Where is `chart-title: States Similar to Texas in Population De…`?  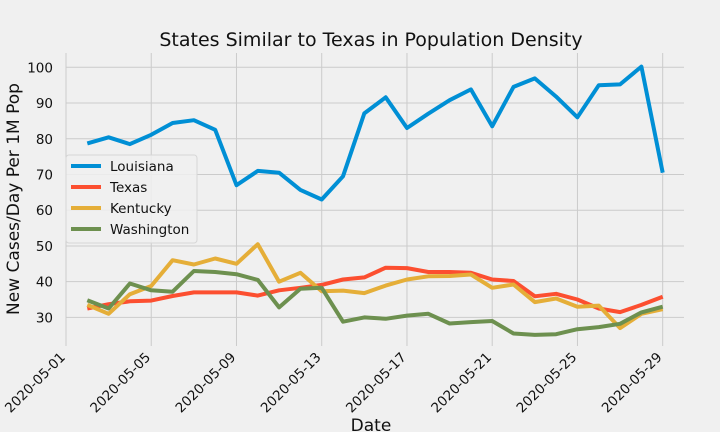 chart-title: States Similar to Texas in Population De… is located at coordinates (370, 40).